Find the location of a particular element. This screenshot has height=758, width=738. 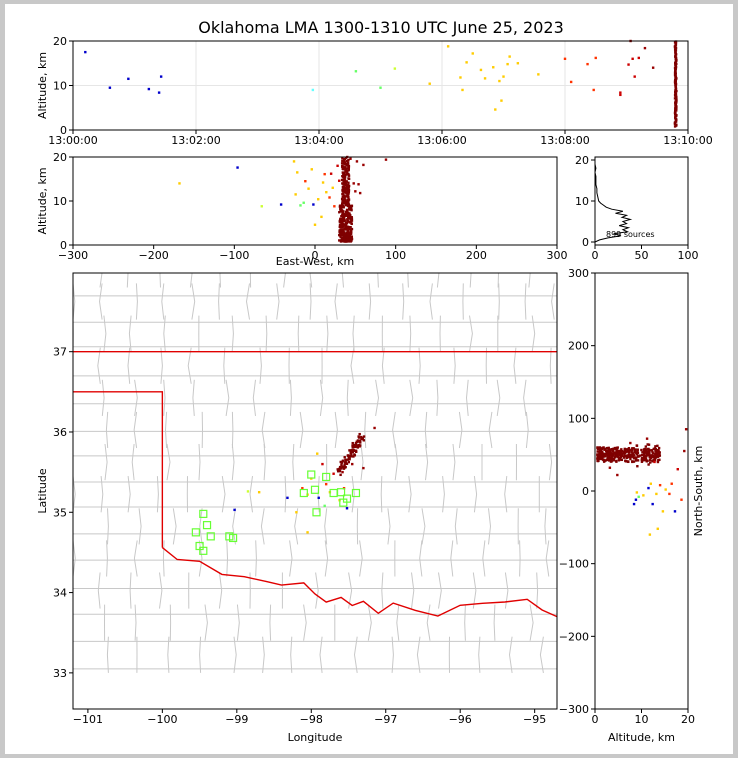

y-tick-label: −100 is located at coordinates (574, 564).